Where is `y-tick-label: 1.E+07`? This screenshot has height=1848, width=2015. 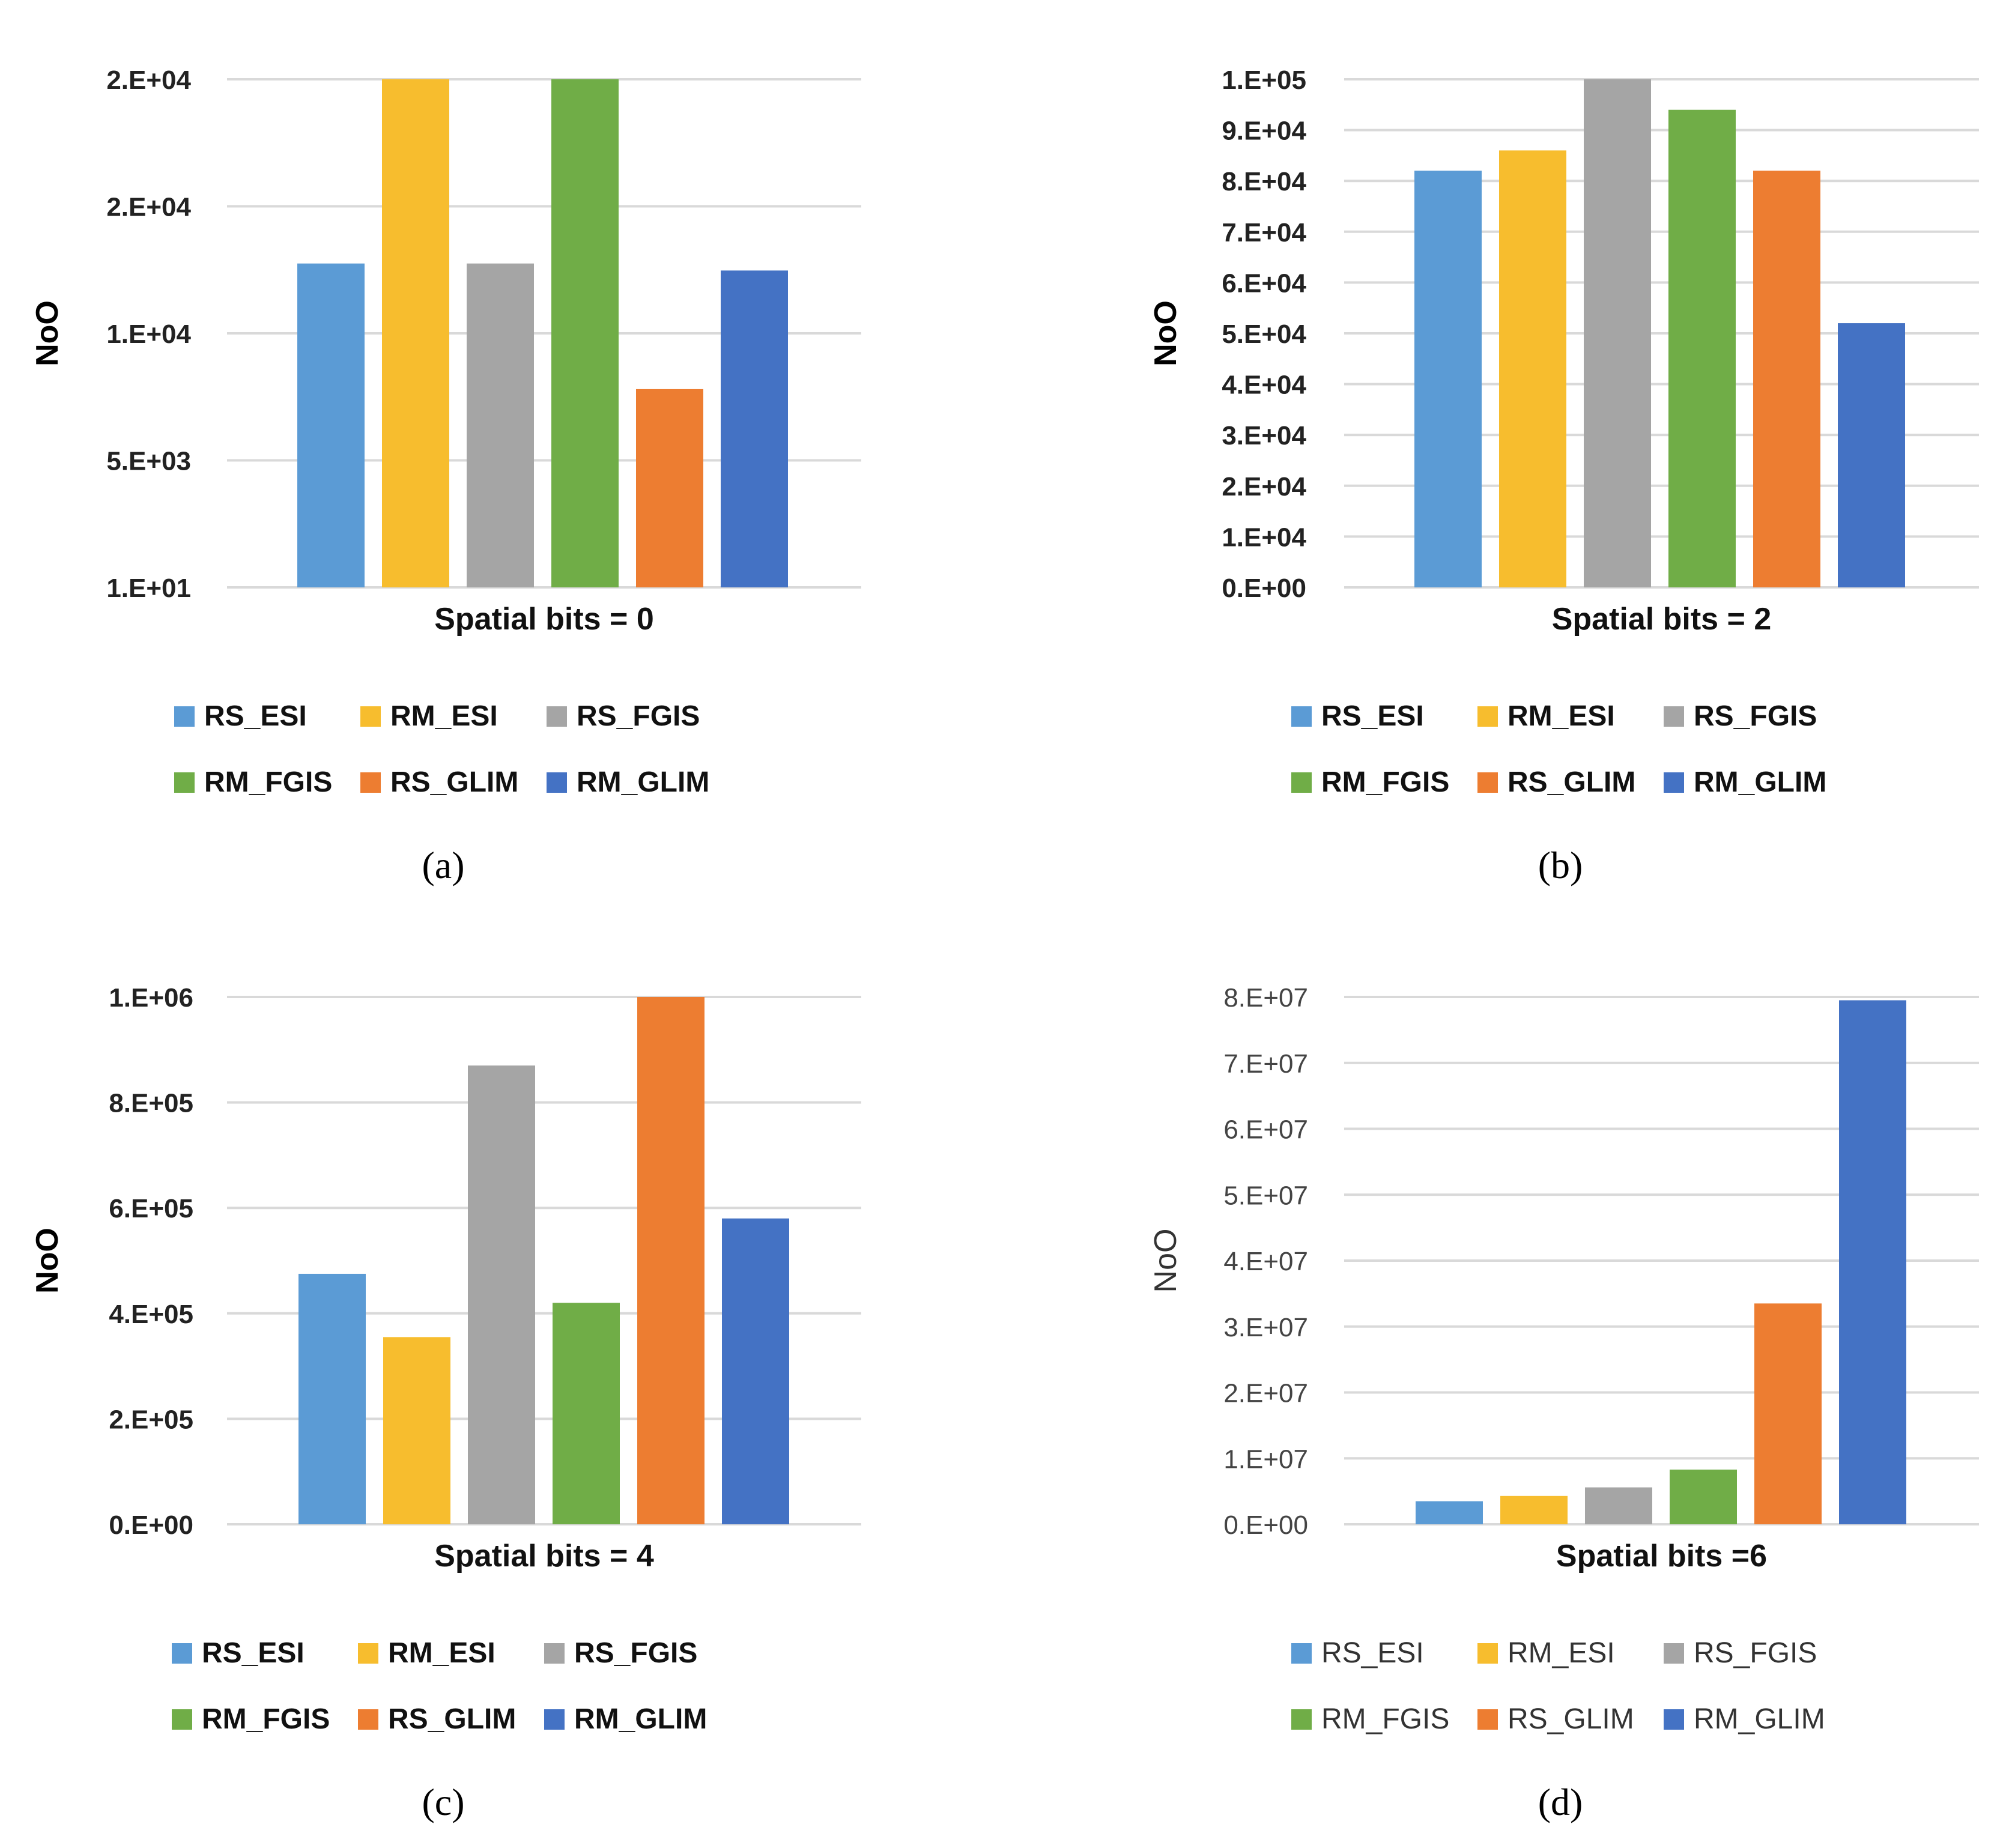
y-tick-label: 1.E+07 is located at coordinates (1265, 1459).